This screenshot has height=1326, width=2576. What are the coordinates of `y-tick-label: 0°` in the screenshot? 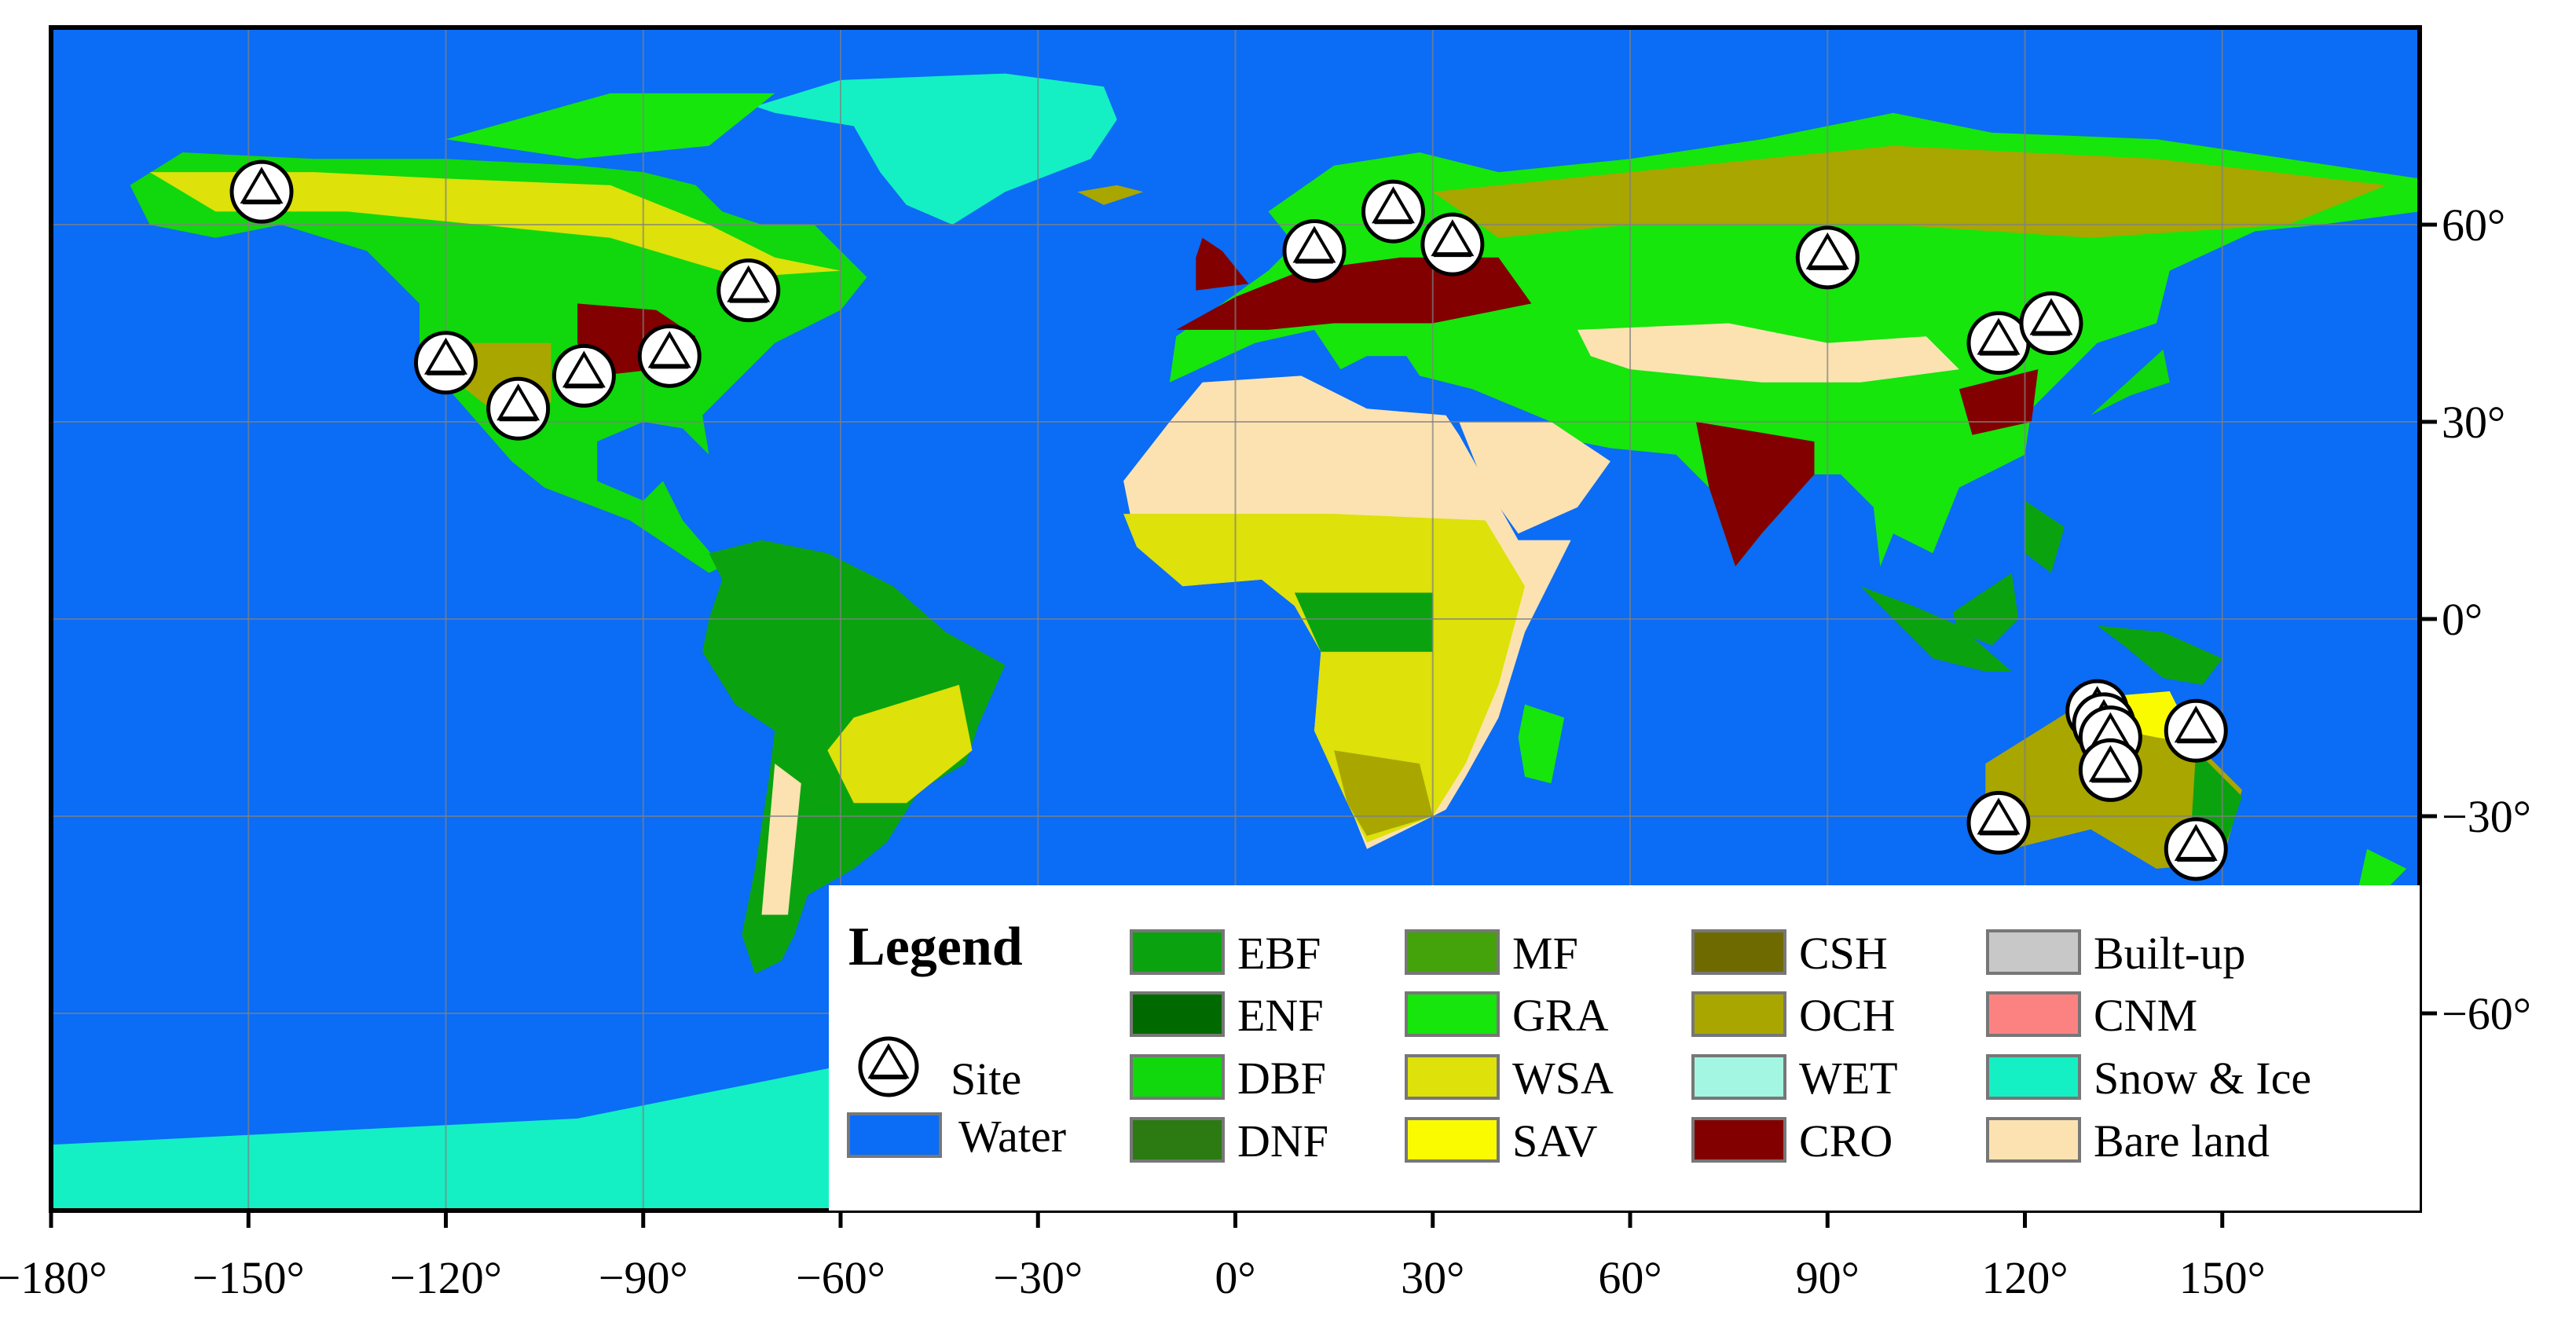 It's located at (2462, 619).